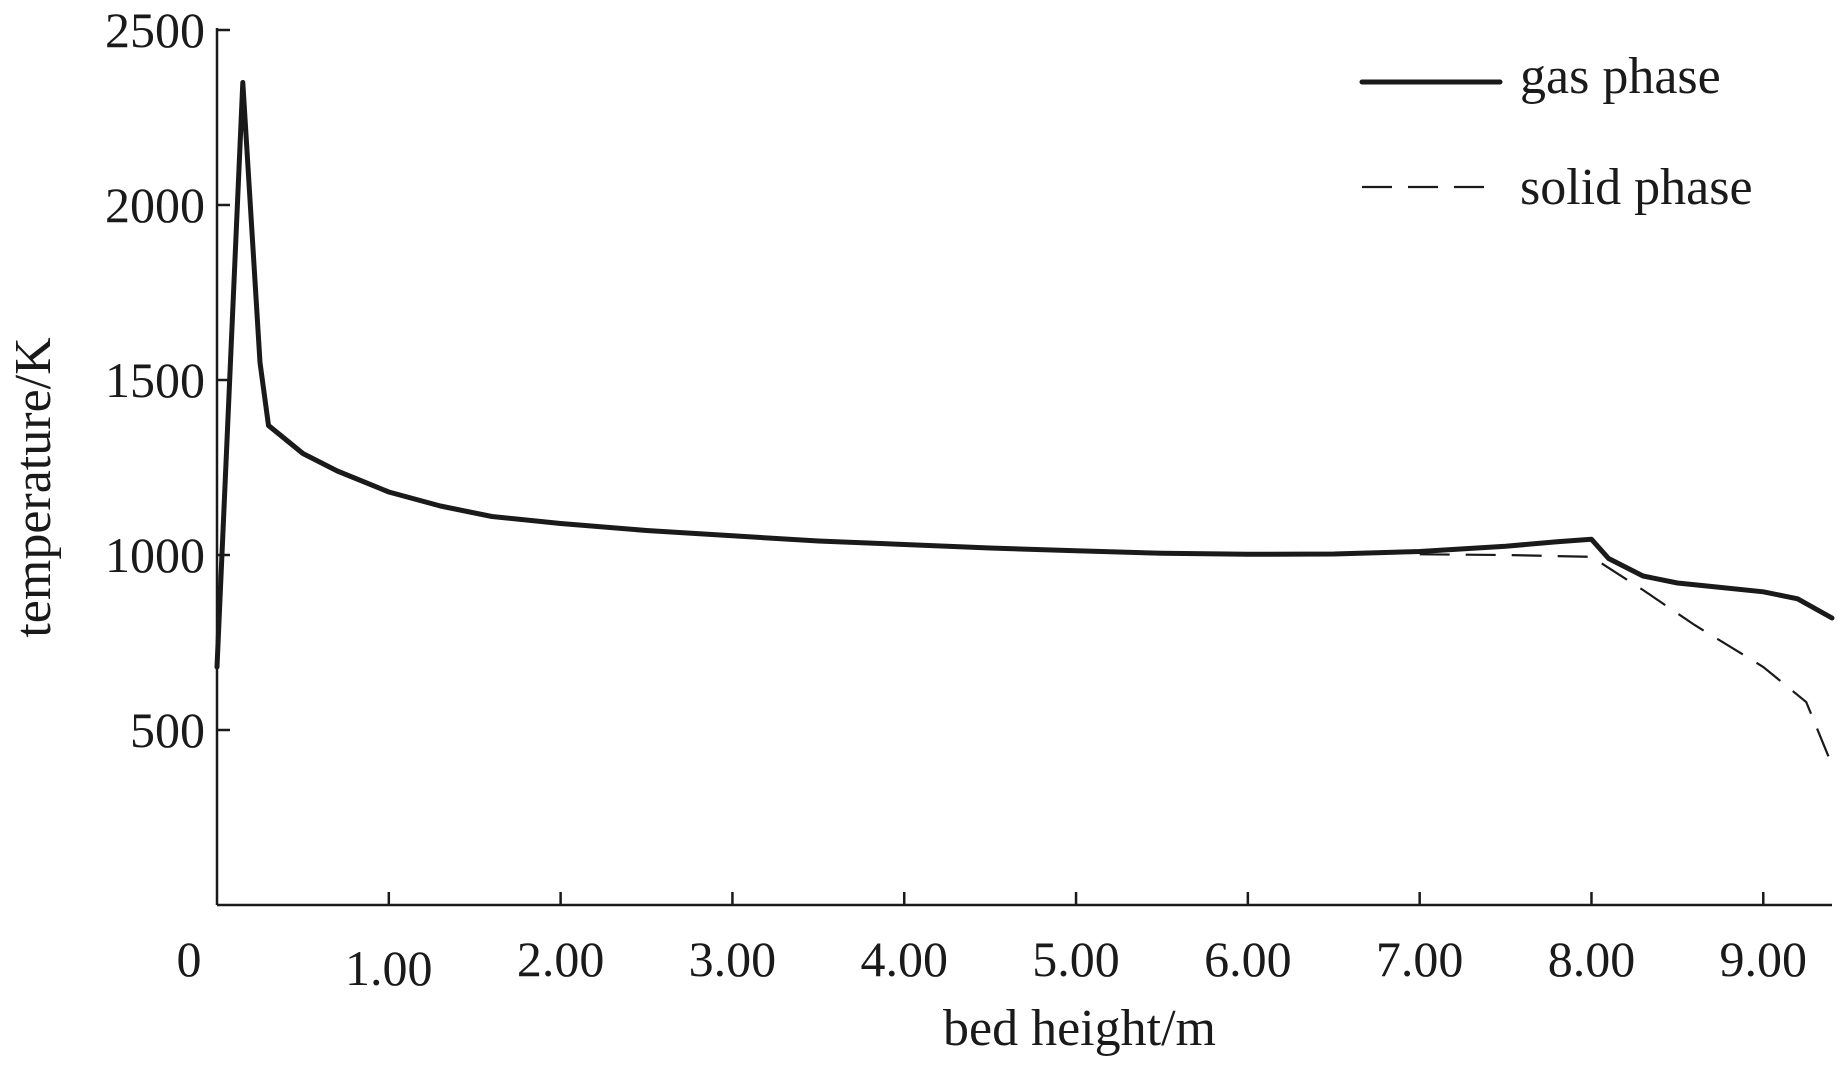 The height and width of the screenshot is (1066, 1837). What do you see at coordinates (1420, 959) in the screenshot?
I see `x-tick-label-7: 7.00` at bounding box center [1420, 959].